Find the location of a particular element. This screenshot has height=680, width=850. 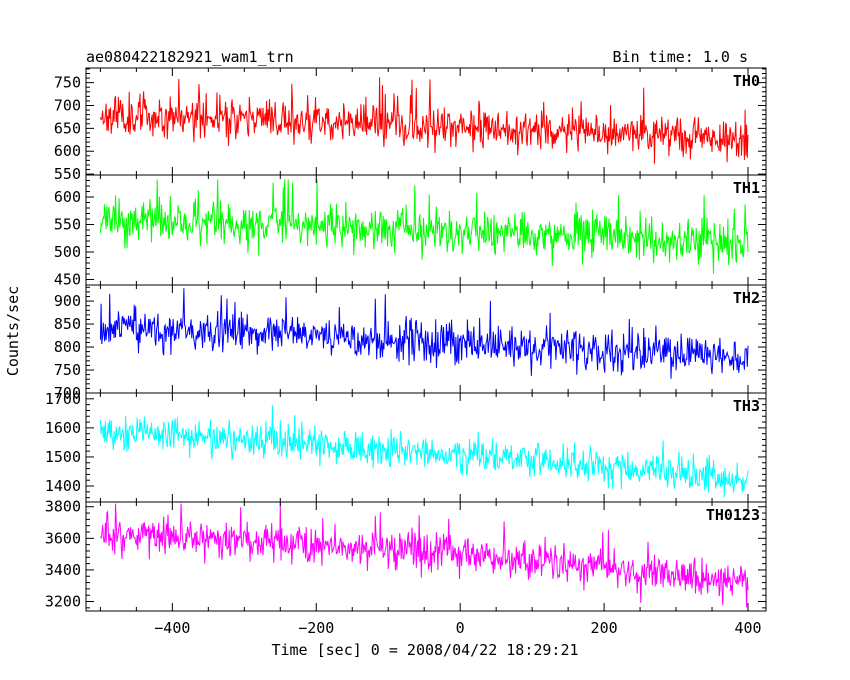

series-label: TH3 is located at coordinates (746, 406).